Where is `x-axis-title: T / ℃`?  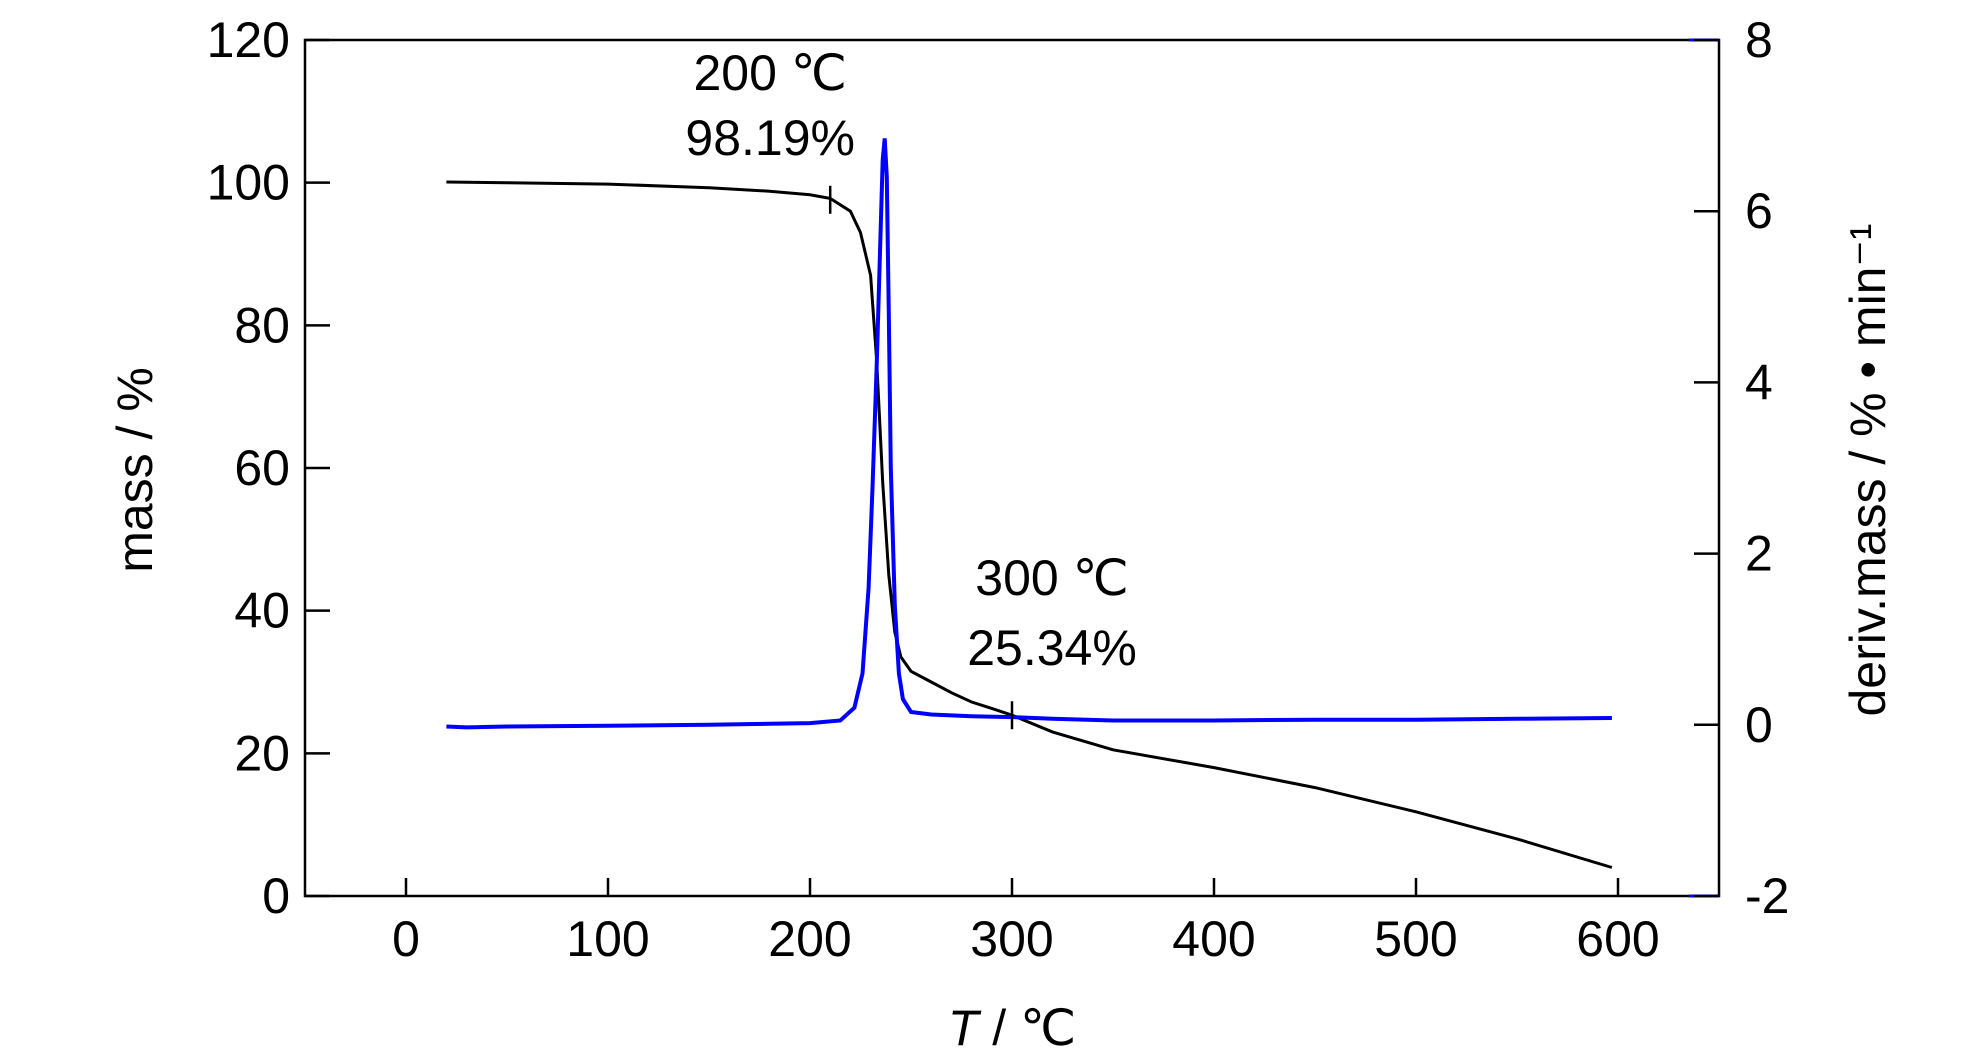
x-axis-title: T / ℃ is located at coordinates (1012, 1027).